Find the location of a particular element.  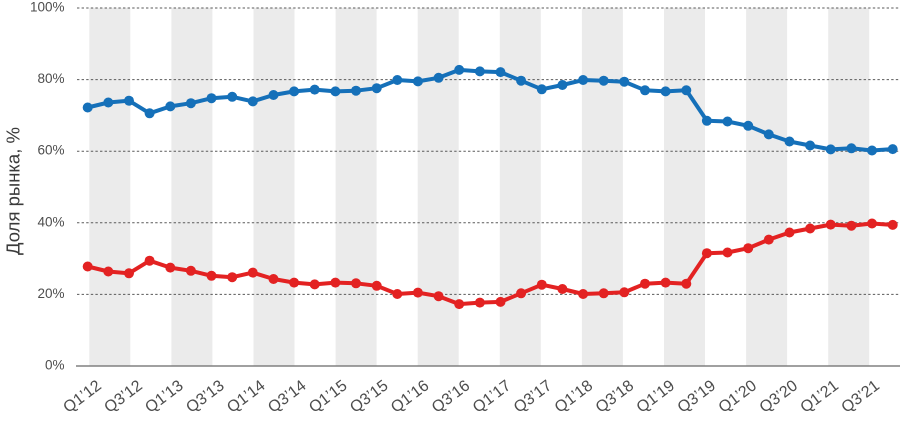

svg-text: 100% is located at coordinates (47, 7).